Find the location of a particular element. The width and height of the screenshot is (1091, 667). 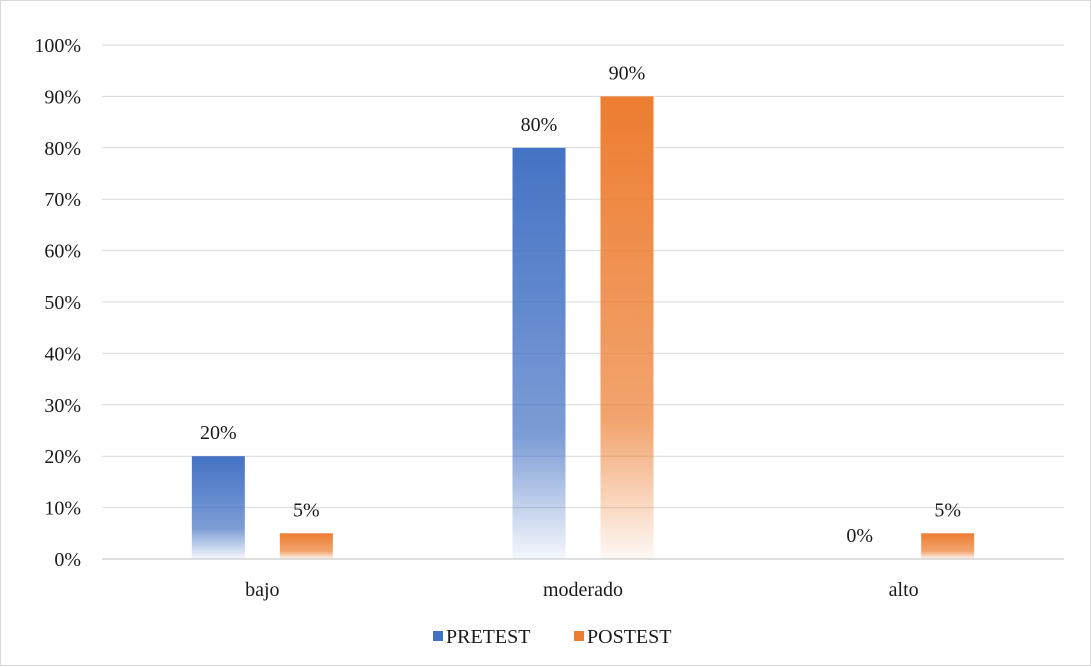

x-category-label: bajo is located at coordinates (262, 590).